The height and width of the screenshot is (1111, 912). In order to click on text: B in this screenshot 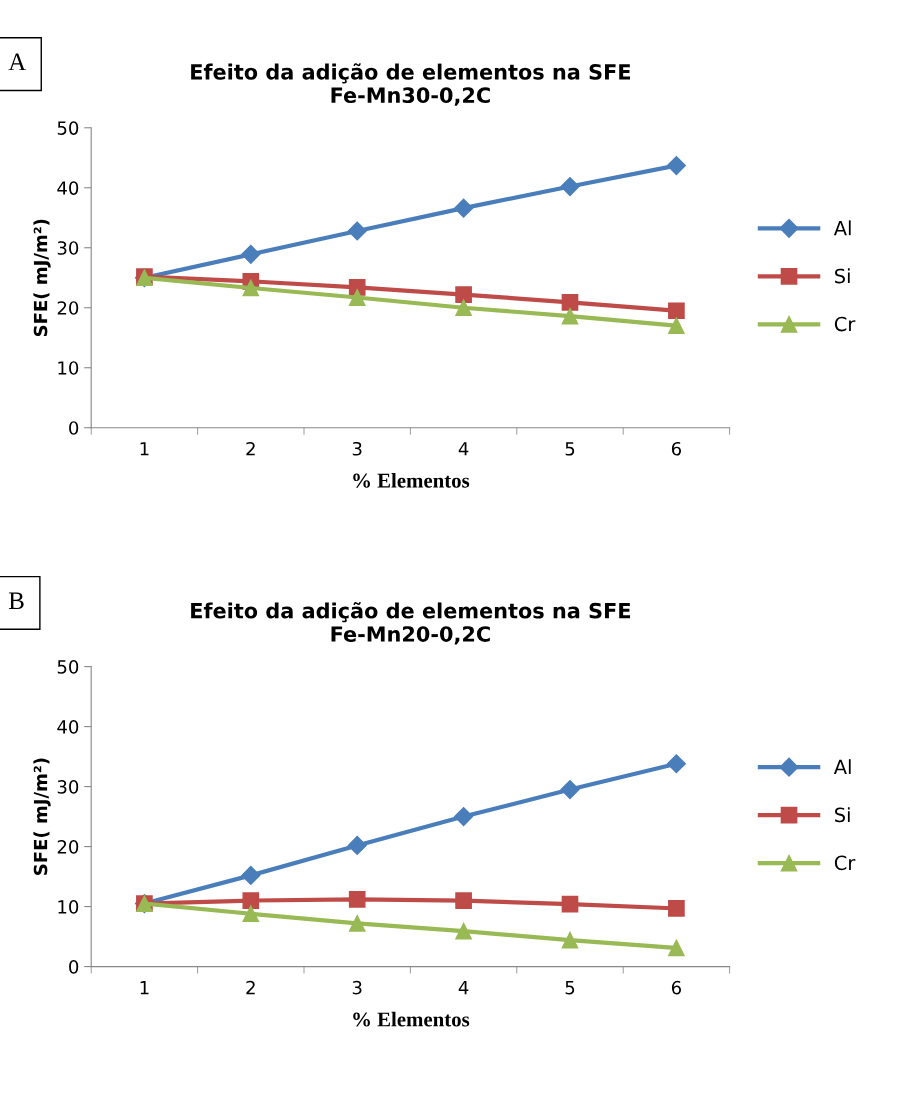, I will do `click(16, 601)`.